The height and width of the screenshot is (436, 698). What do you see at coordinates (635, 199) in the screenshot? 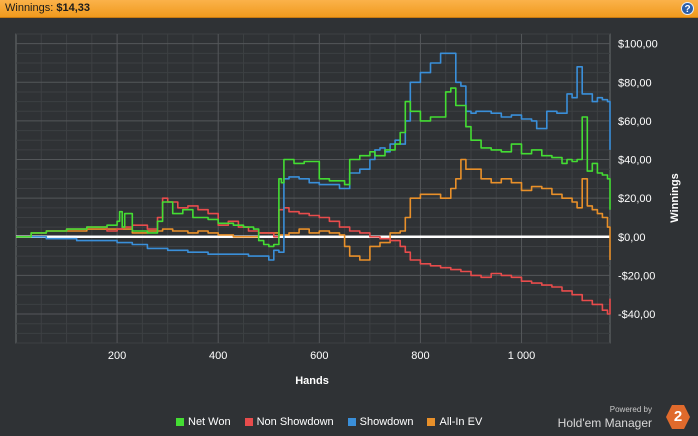
I see `y-tick-label: $20,00` at bounding box center [635, 199].